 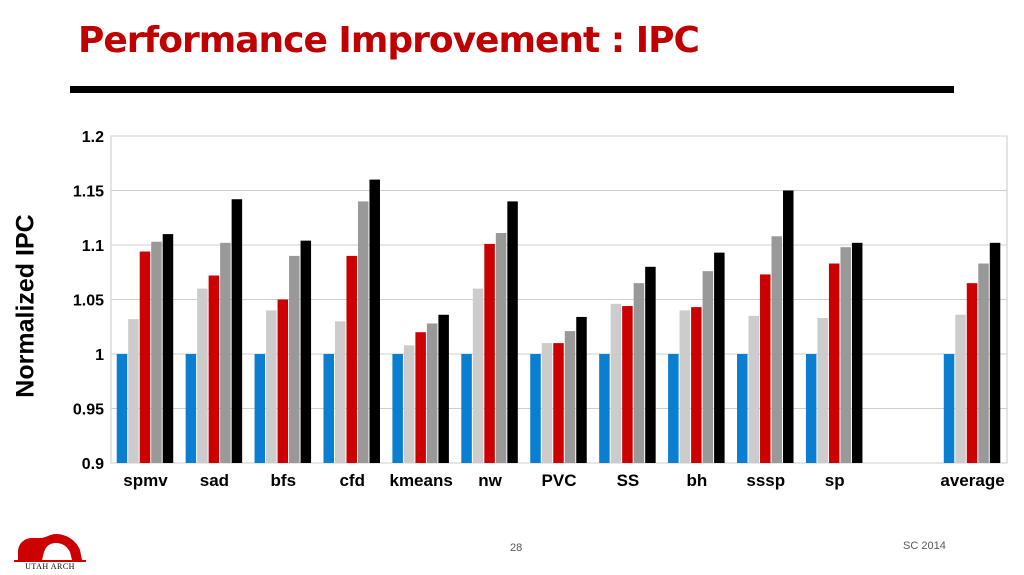 What do you see at coordinates (559, 480) in the screenshot?
I see `x-tick-label: PVC` at bounding box center [559, 480].